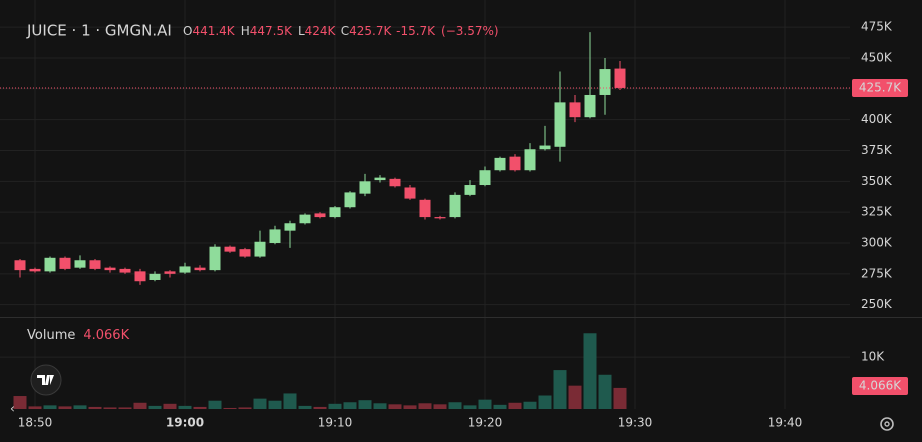 The width and height of the screenshot is (922, 442). Describe the element at coordinates (470, 31) in the screenshot. I see `header-change-pct: (−3.57%)` at that location.